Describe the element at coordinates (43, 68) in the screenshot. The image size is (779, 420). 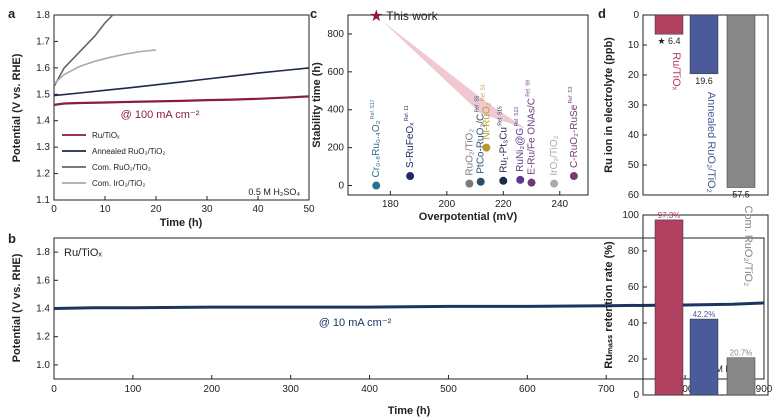
I see `panel-a-ytick-label: 1.6` at that location.